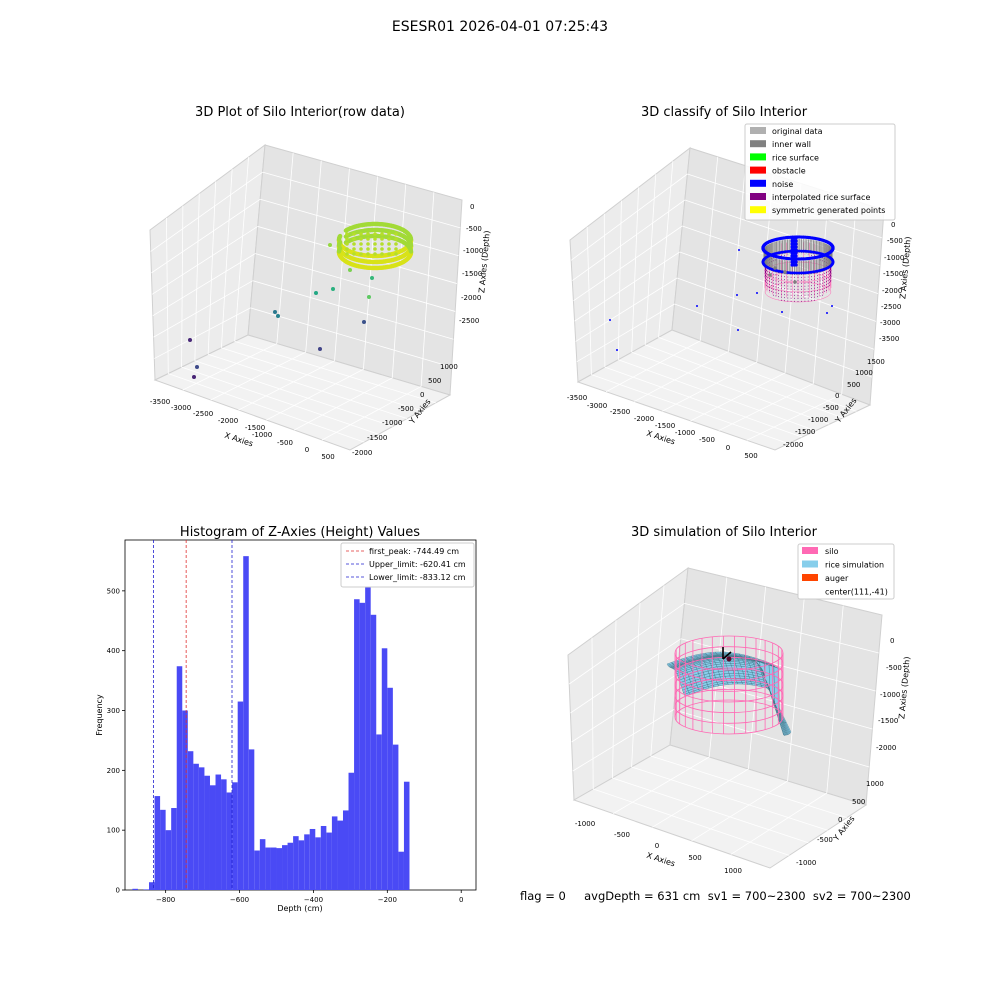 This screenshot has height=1000, width=1000. What do you see at coordinates (473, 251) in the screenshot?
I see `raw-ztick: -1000` at bounding box center [473, 251].